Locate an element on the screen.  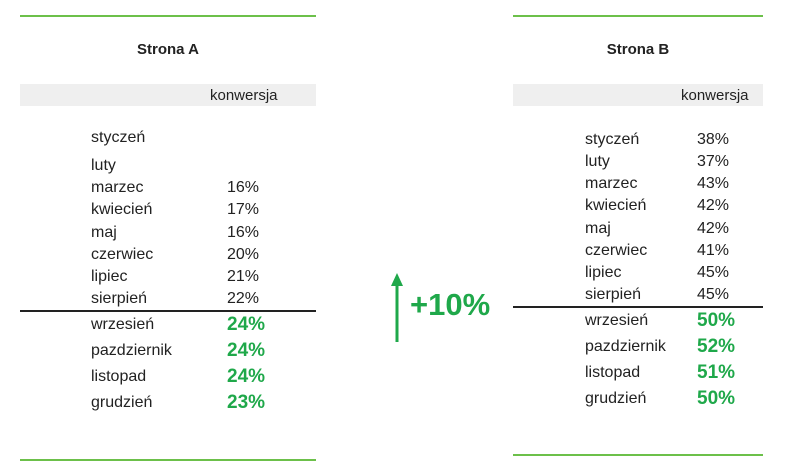
conversion-value: 41% is located at coordinates (713, 250).